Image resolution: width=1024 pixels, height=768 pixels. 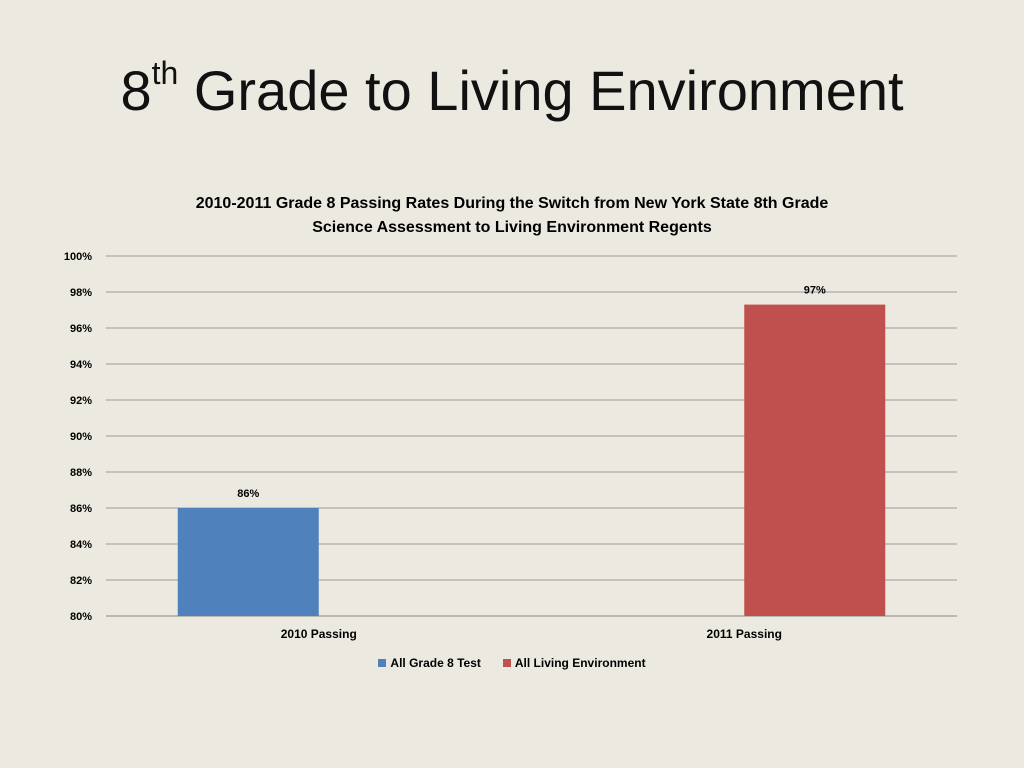 What do you see at coordinates (136, 90) in the screenshot?
I see `title-number: 8` at bounding box center [136, 90].